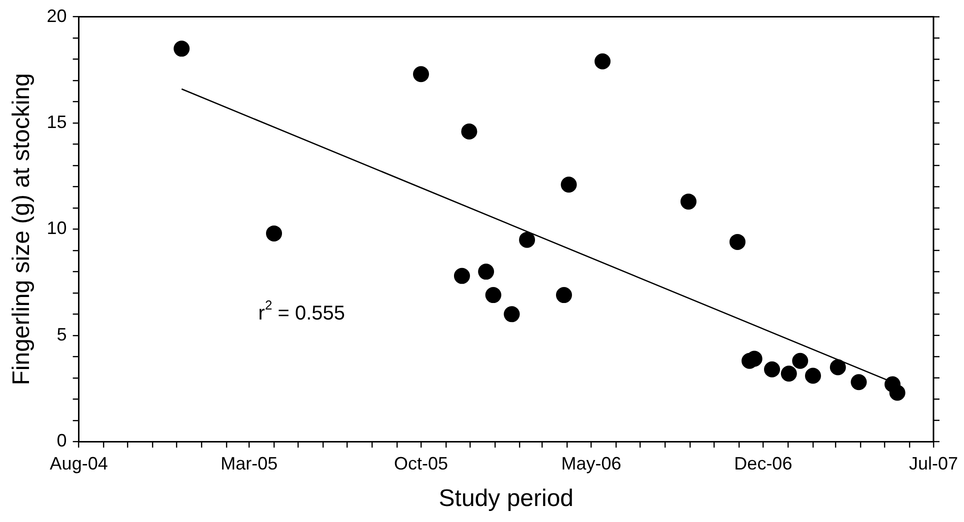 The height and width of the screenshot is (522, 964). What do you see at coordinates (421, 463) in the screenshot?
I see `x-tick-label: Oct-05` at bounding box center [421, 463].